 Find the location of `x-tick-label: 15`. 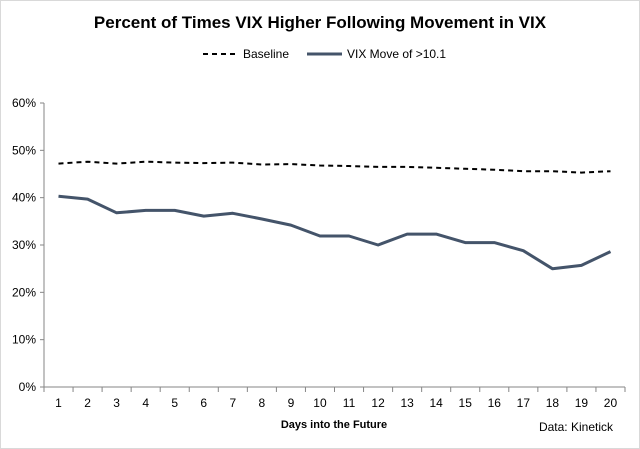

x-tick-label: 15 is located at coordinates (466, 403).